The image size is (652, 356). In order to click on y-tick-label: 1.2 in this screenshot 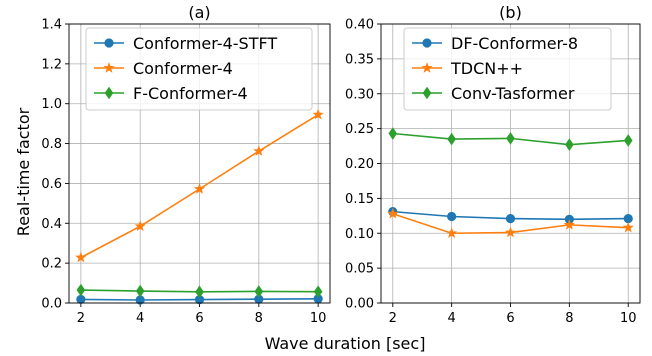, I will do `click(51, 64)`.